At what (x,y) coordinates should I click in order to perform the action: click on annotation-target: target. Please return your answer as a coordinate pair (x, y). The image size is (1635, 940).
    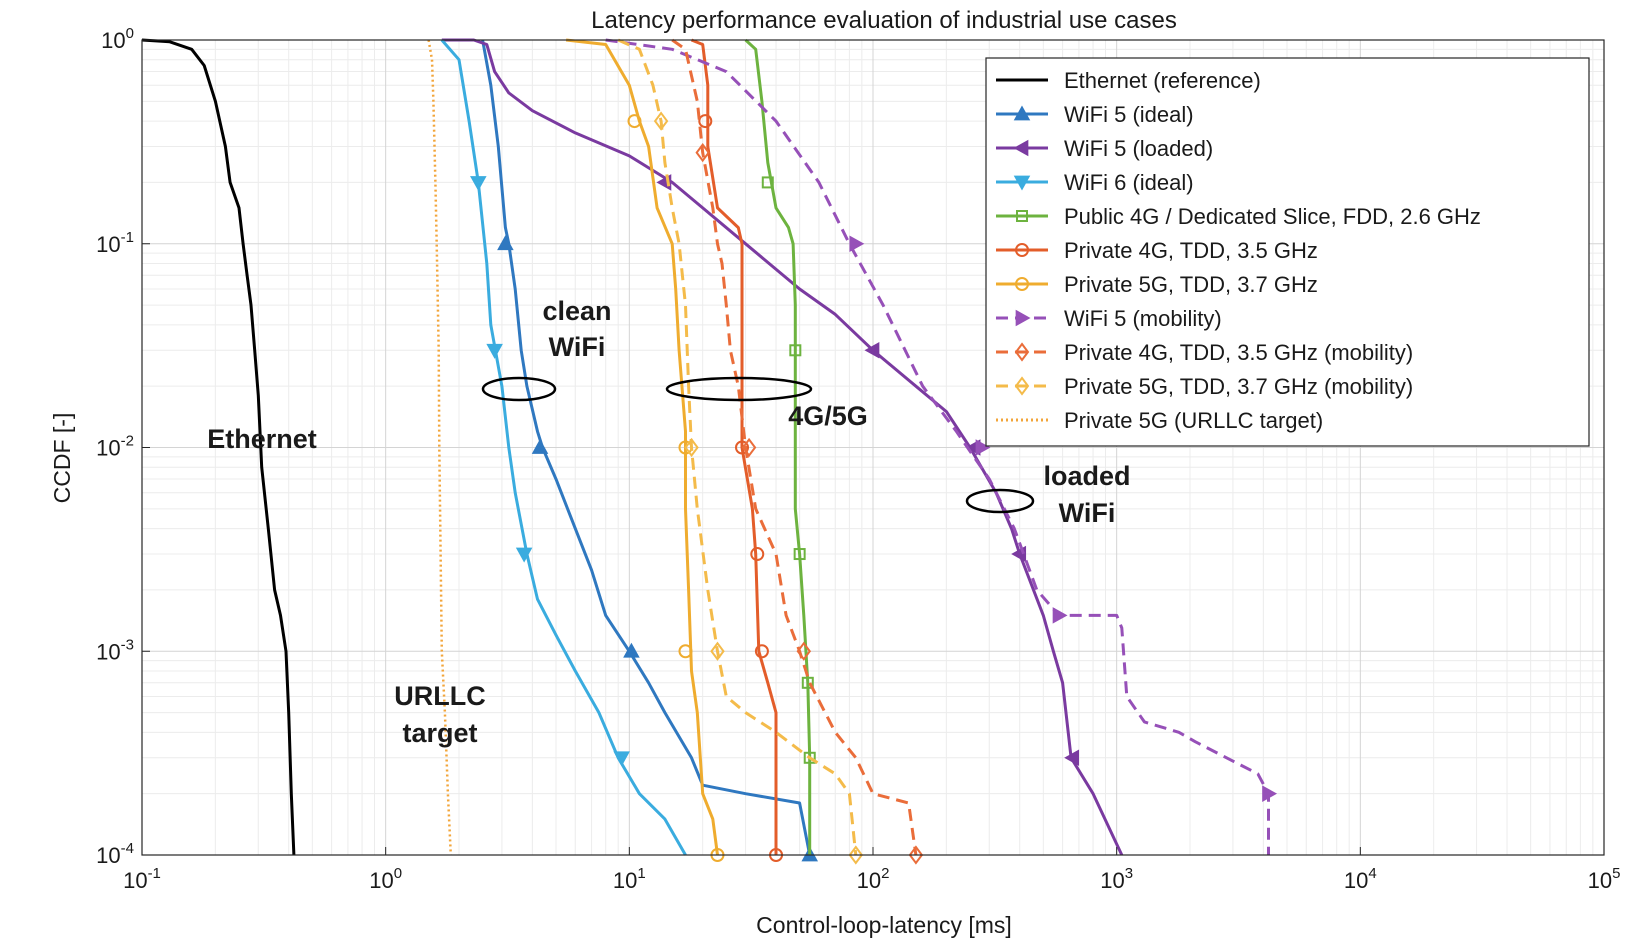
    Looking at the image, I should click on (439, 733).